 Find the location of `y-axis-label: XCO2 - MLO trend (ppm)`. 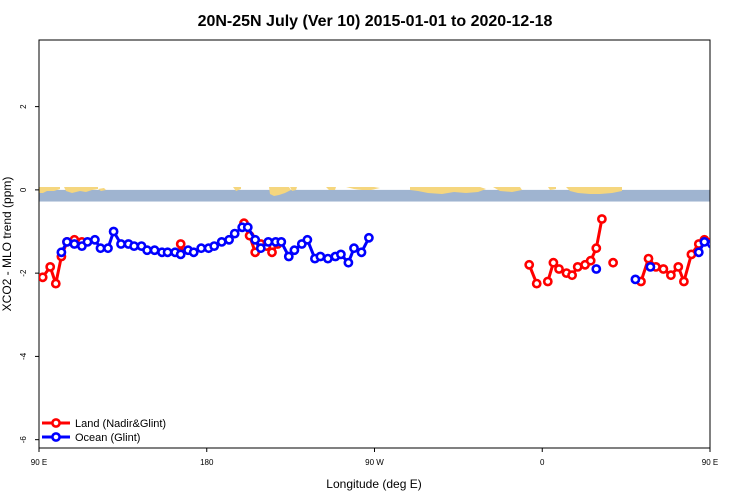

y-axis-label: XCO2 - MLO trend (ppm) is located at coordinates (7, 244).